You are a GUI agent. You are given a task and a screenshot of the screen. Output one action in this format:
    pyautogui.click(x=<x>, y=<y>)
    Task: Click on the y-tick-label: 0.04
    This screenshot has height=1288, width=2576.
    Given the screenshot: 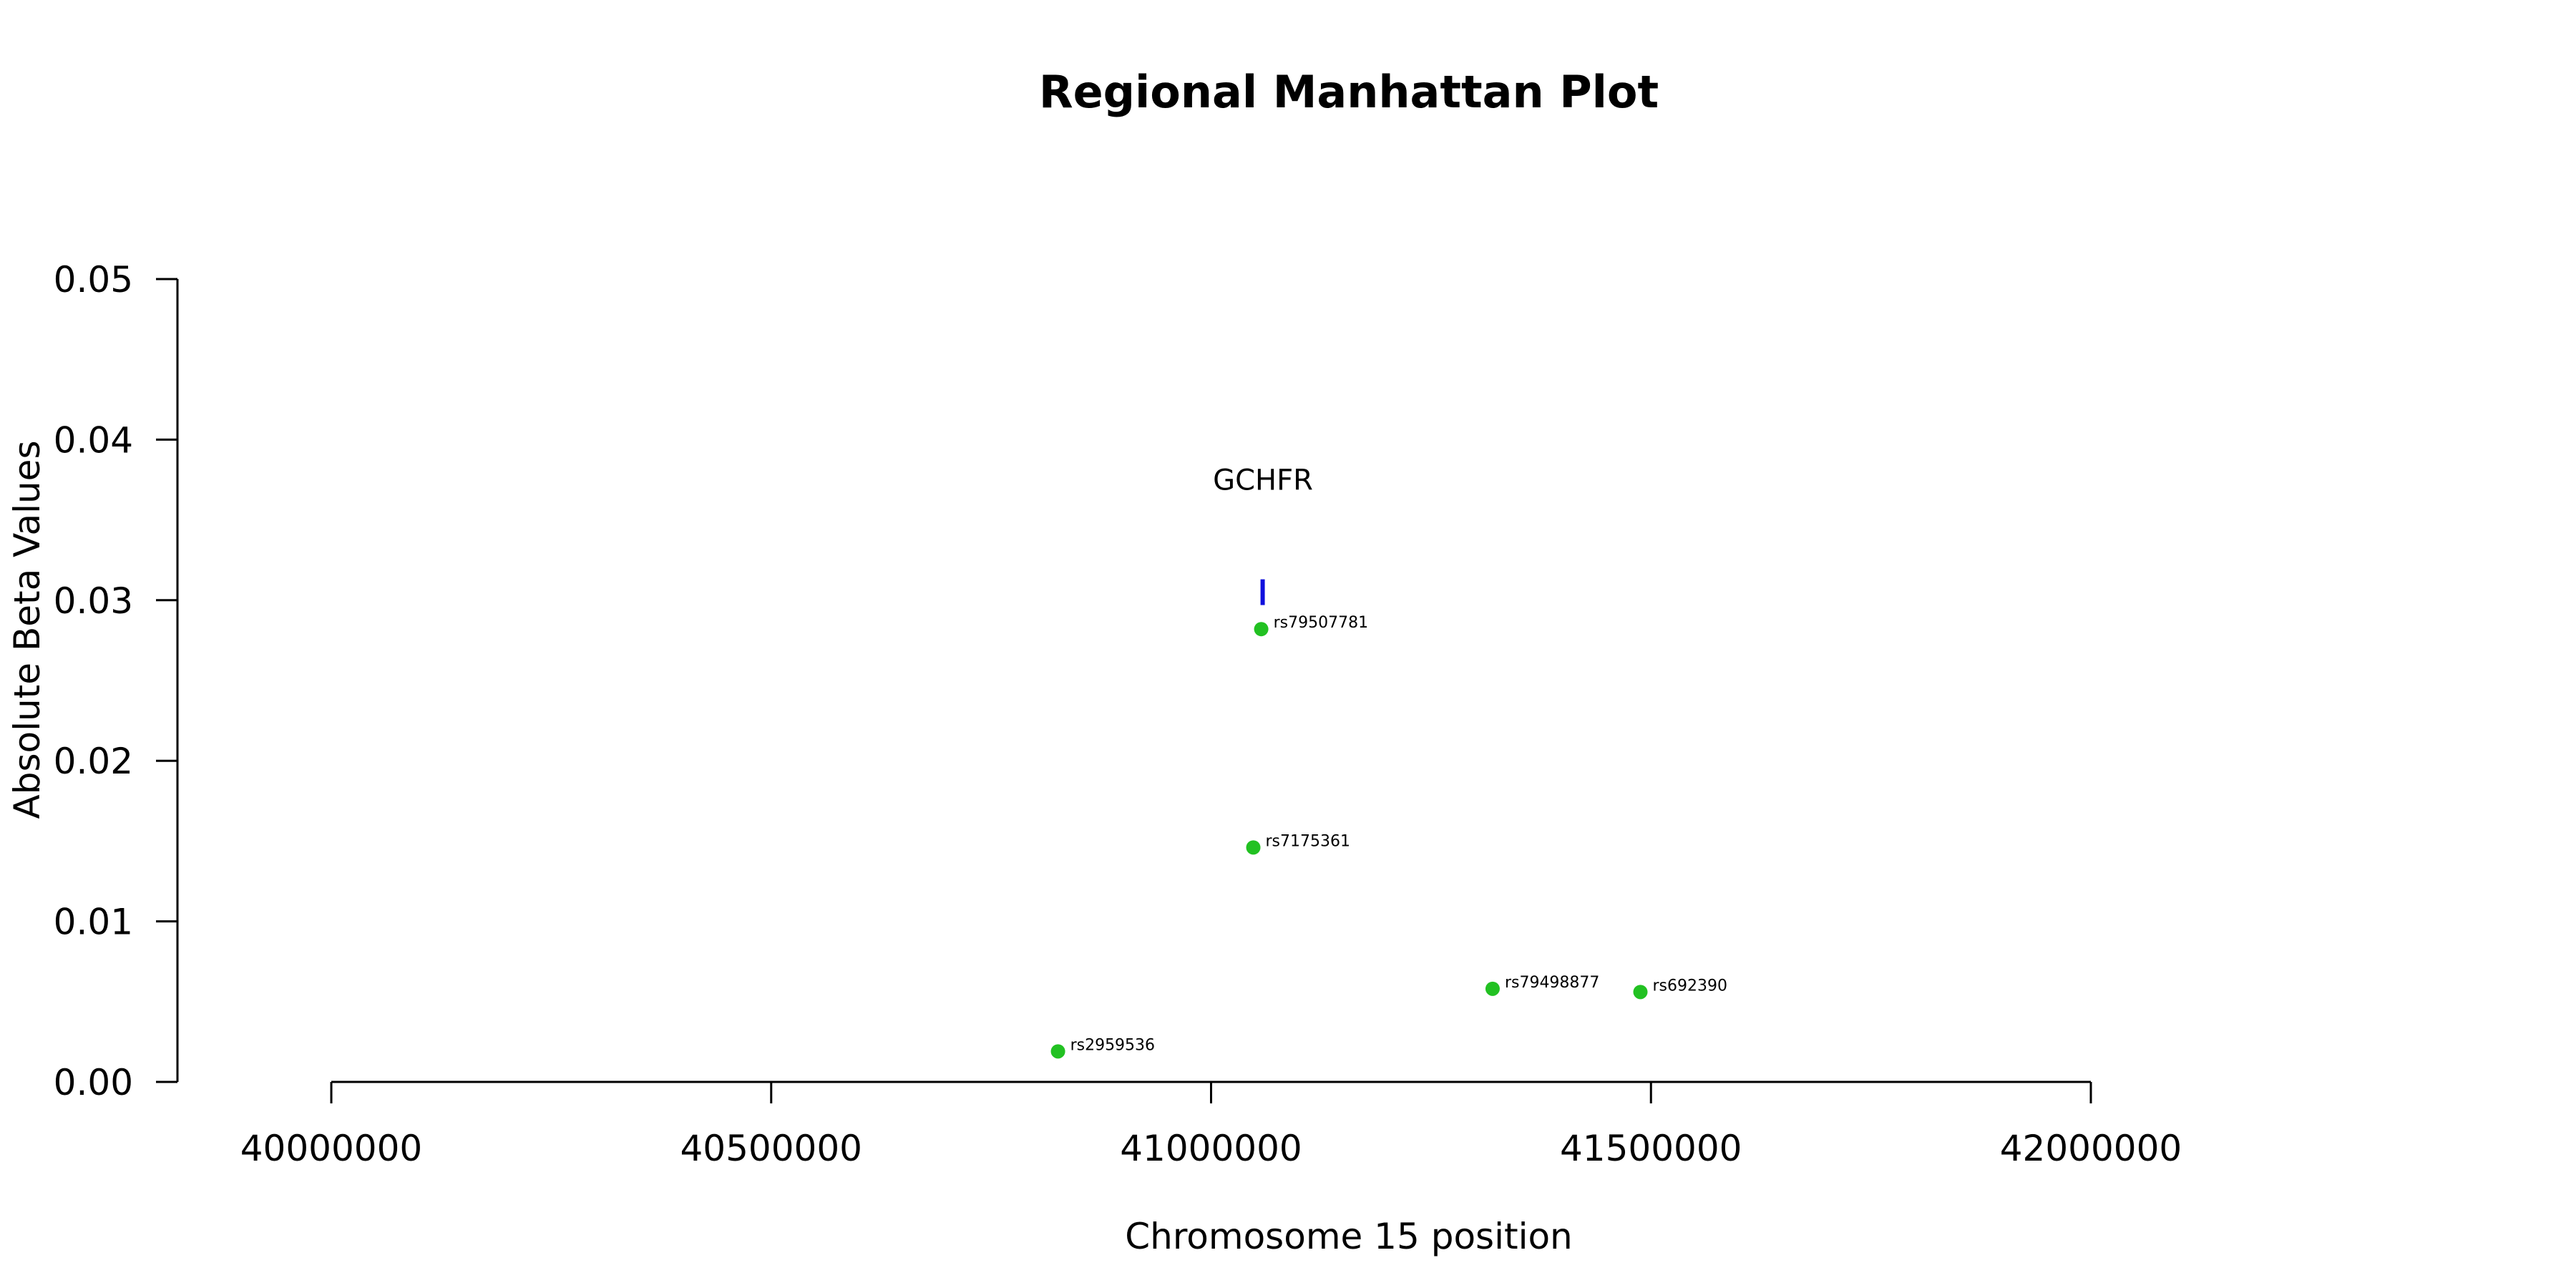 What is the action you would take?
    pyautogui.click(x=93, y=440)
    